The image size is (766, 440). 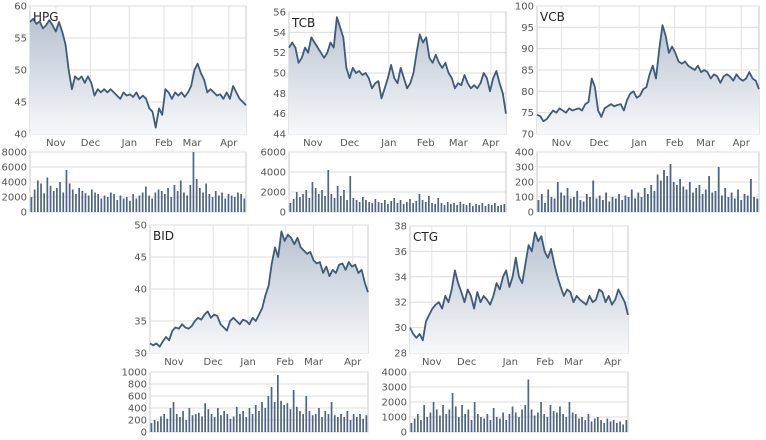 I want to click on x-tick-label-hpg-2: Jan, so click(x=129, y=143).